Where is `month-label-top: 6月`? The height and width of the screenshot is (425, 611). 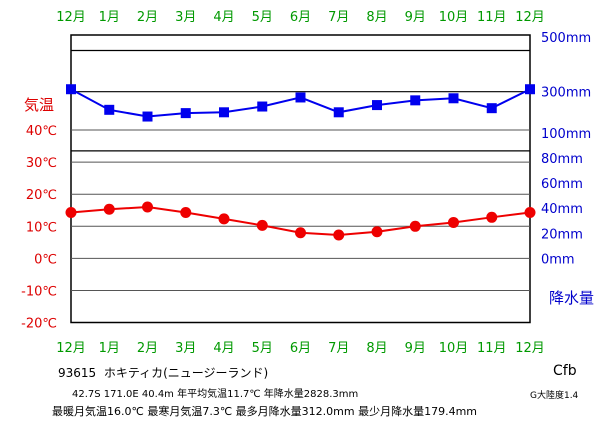
month-label-top: 6月 is located at coordinates (300, 17).